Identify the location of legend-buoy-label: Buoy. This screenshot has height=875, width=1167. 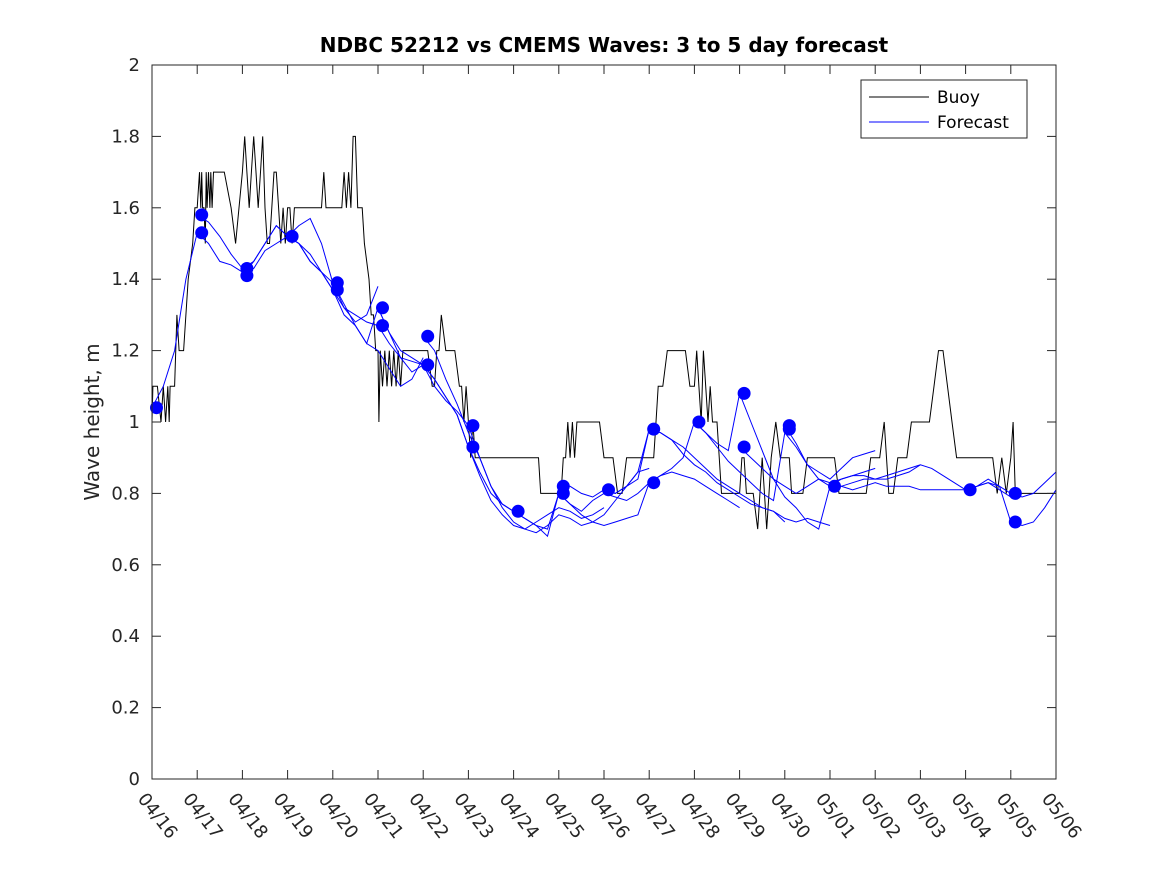
(958, 98).